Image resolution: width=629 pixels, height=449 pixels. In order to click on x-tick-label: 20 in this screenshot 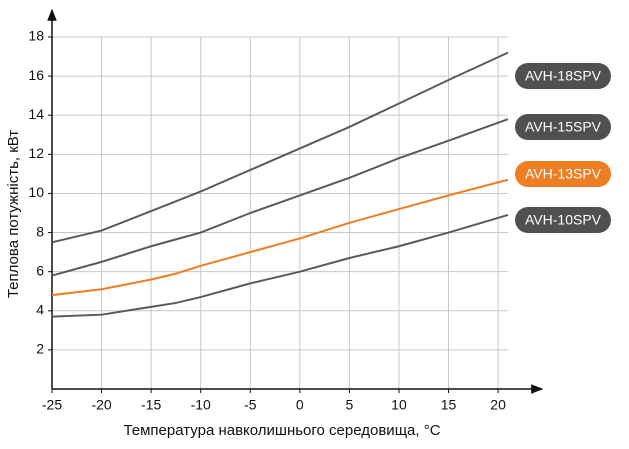, I will do `click(498, 405)`.